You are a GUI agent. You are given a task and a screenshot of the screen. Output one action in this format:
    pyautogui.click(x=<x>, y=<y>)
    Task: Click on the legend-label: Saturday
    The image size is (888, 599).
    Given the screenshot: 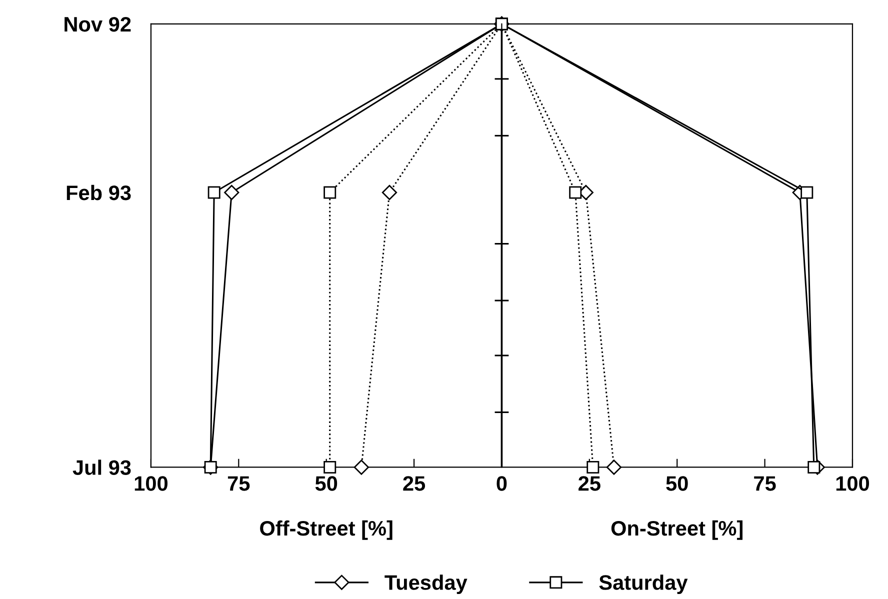 What is the action you would take?
    pyautogui.click(x=643, y=584)
    